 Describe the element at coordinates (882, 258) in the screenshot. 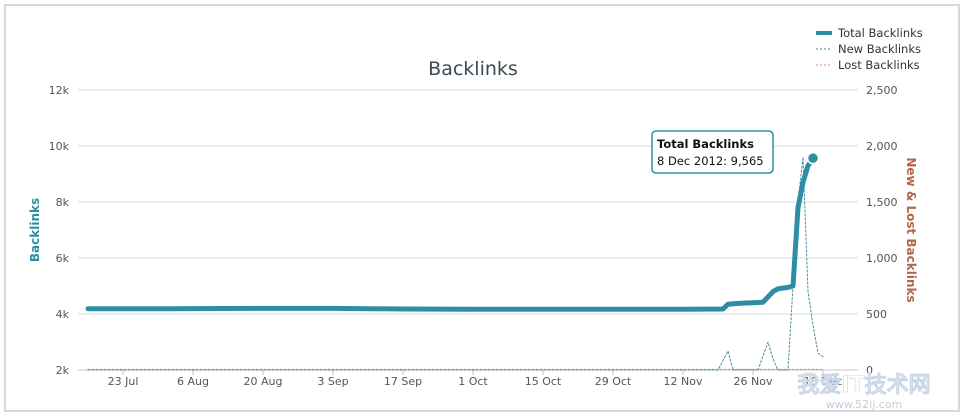

I see `y-right-tick-label: 1,000` at that location.